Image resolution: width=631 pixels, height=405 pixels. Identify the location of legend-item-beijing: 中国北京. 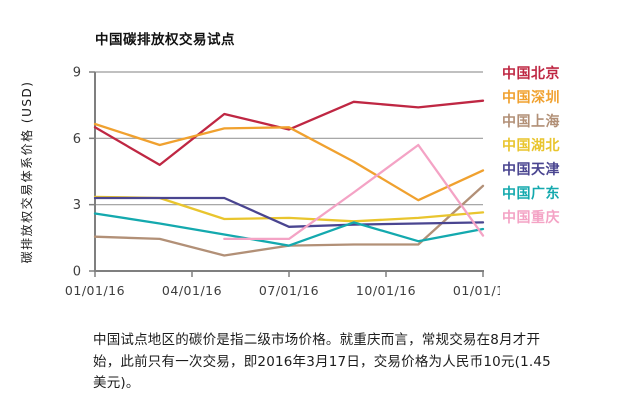
(531, 74).